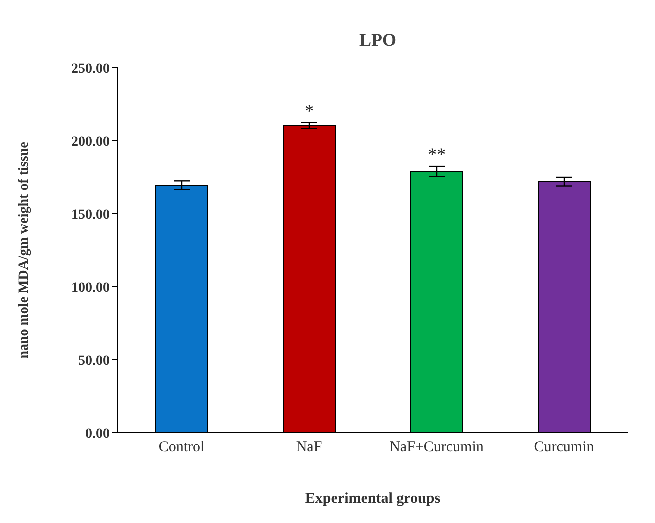 This screenshot has width=655, height=523. What do you see at coordinates (309, 448) in the screenshot?
I see `x-tick-label: NaF` at bounding box center [309, 448].